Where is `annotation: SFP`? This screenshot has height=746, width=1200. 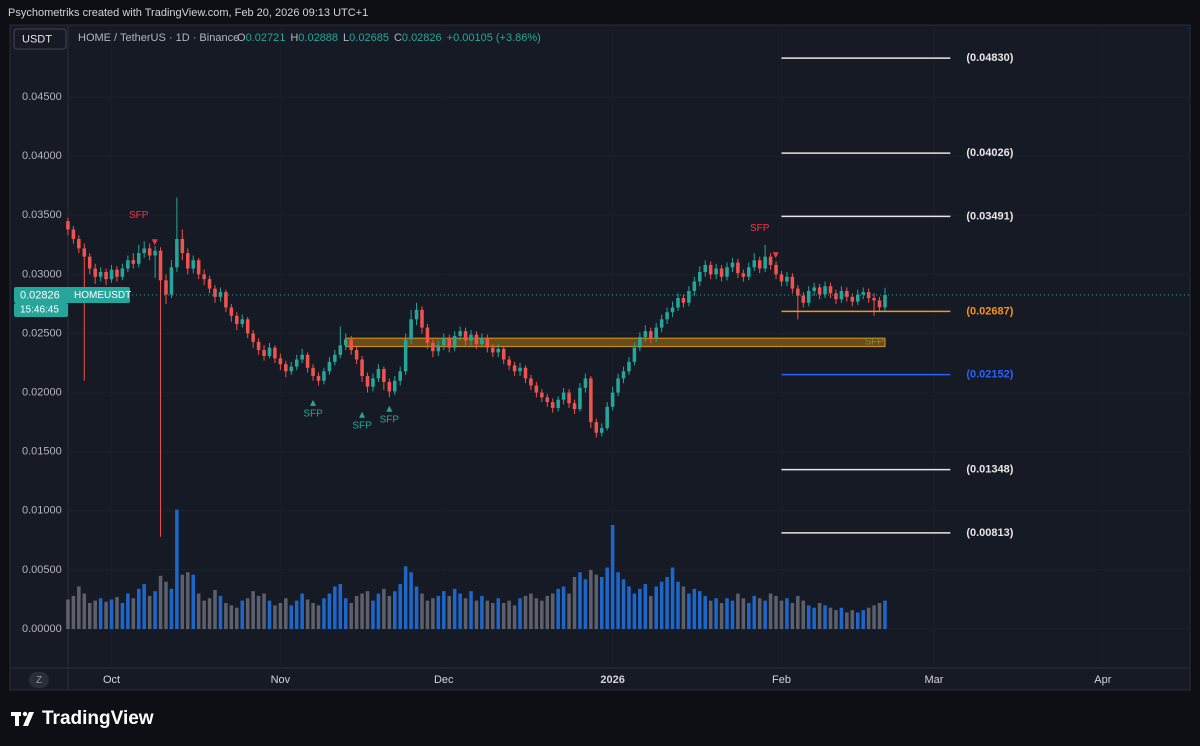 annotation: SFP is located at coordinates (362, 425).